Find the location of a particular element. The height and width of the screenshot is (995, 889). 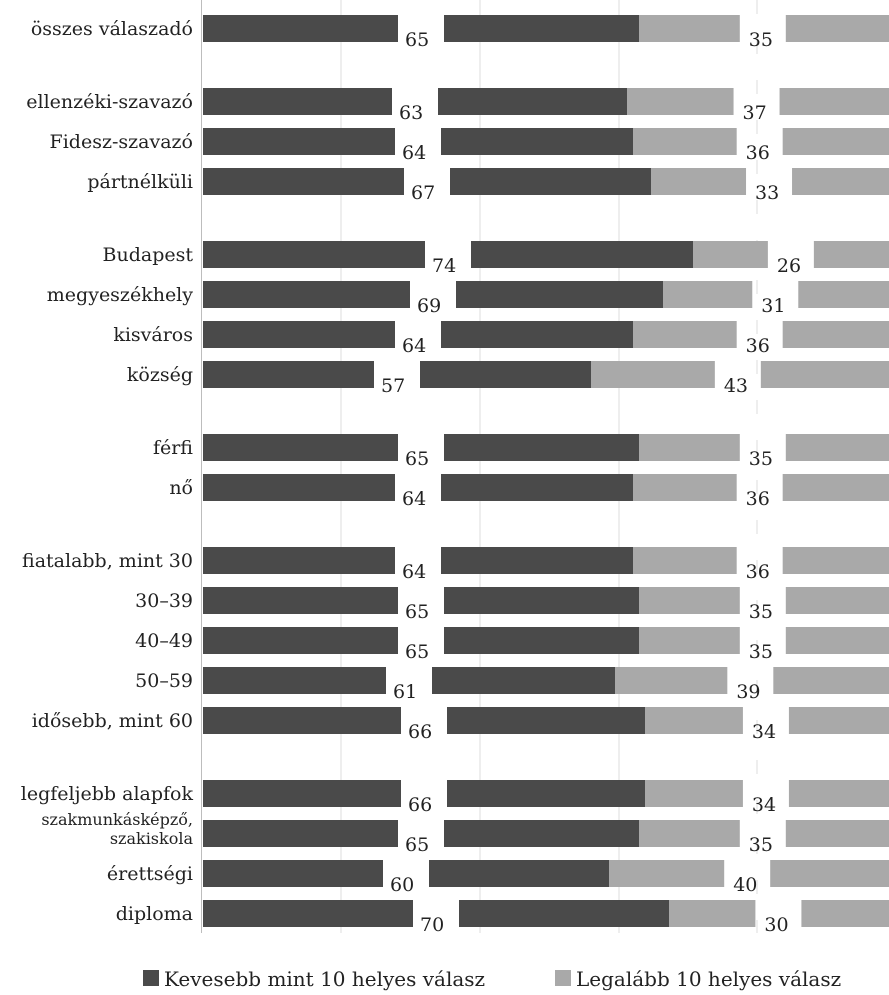

value-label-at-least-10: 26 is located at coordinates (789, 266).